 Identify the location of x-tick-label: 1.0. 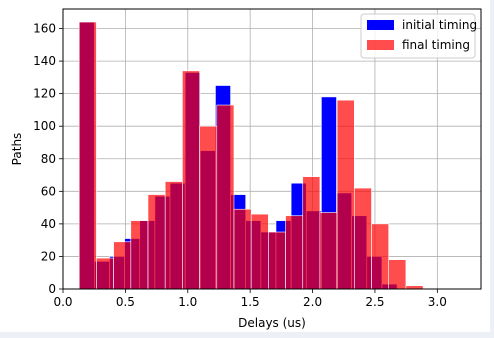
(187, 302).